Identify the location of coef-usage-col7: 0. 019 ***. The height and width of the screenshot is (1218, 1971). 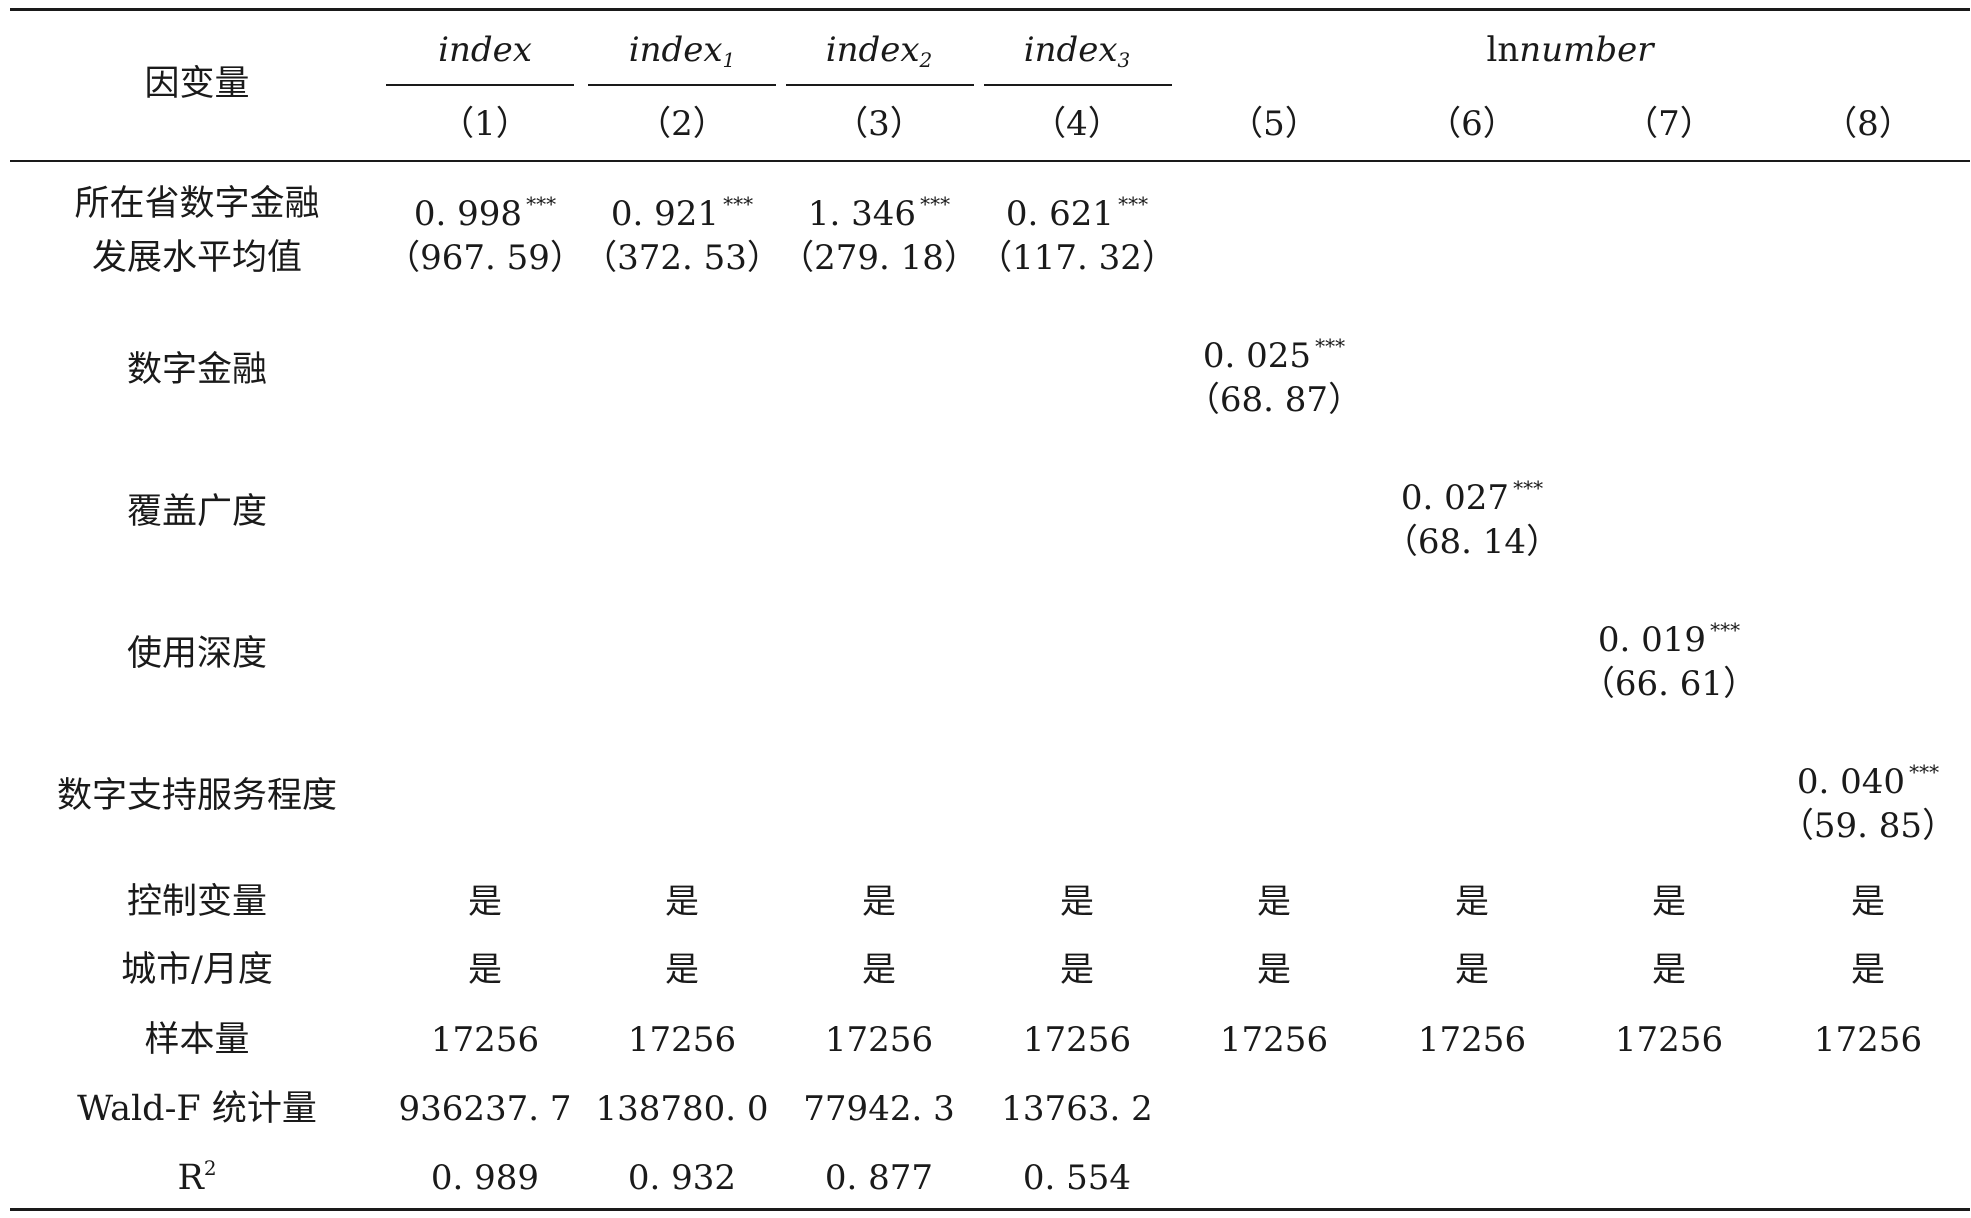
(1669, 639).